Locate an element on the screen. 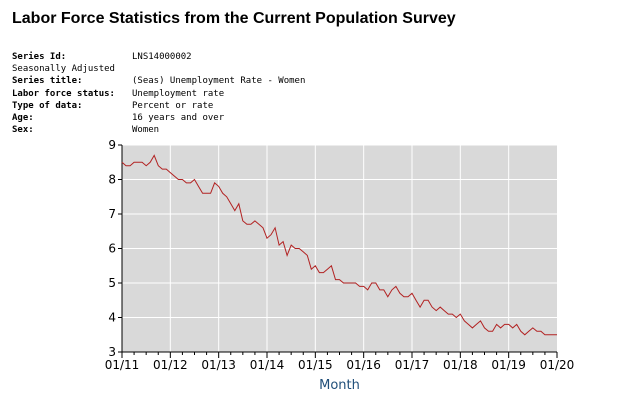 The width and height of the screenshot is (621, 414). x-tick-label: 01/17 is located at coordinates (412, 365).